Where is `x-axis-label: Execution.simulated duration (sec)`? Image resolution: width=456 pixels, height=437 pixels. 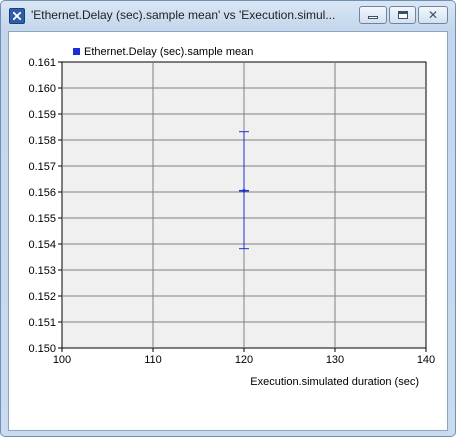
x-axis-label: Execution.simulated duration (sec) is located at coordinates (334, 382).